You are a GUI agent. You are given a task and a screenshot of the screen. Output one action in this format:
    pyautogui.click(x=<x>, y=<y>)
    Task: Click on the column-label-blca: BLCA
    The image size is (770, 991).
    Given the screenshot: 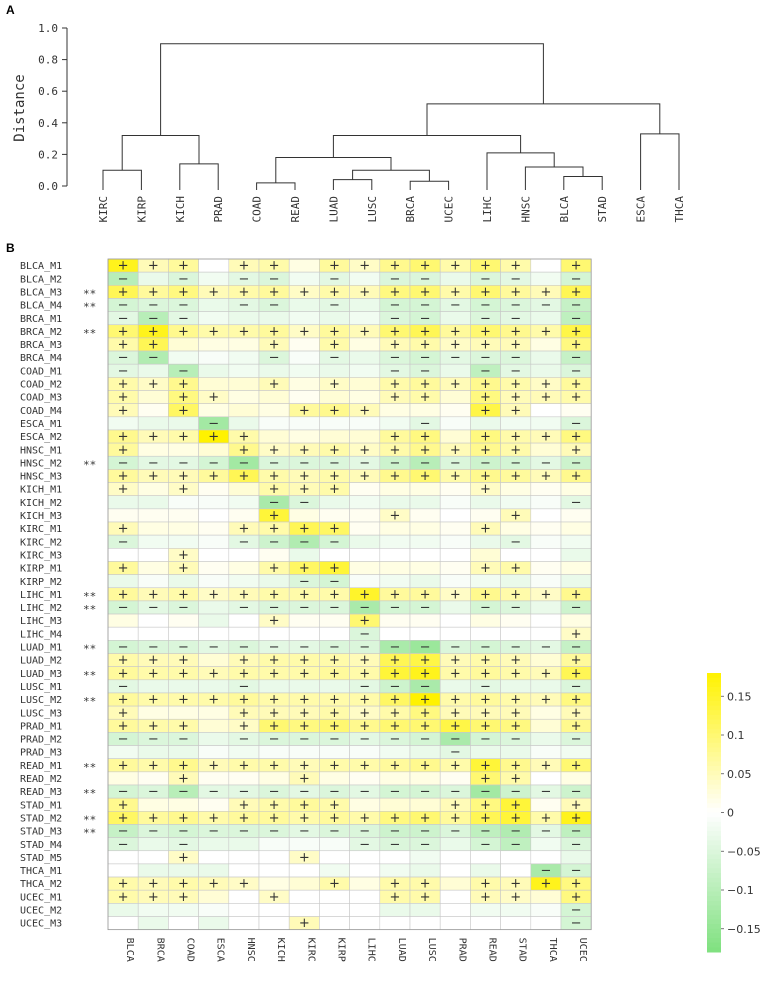 What is the action you would take?
    pyautogui.click(x=129, y=950)
    